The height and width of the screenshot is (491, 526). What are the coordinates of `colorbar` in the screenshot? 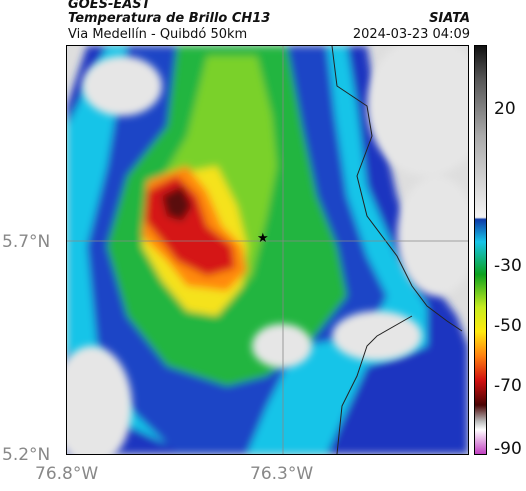 It's located at (480, 250).